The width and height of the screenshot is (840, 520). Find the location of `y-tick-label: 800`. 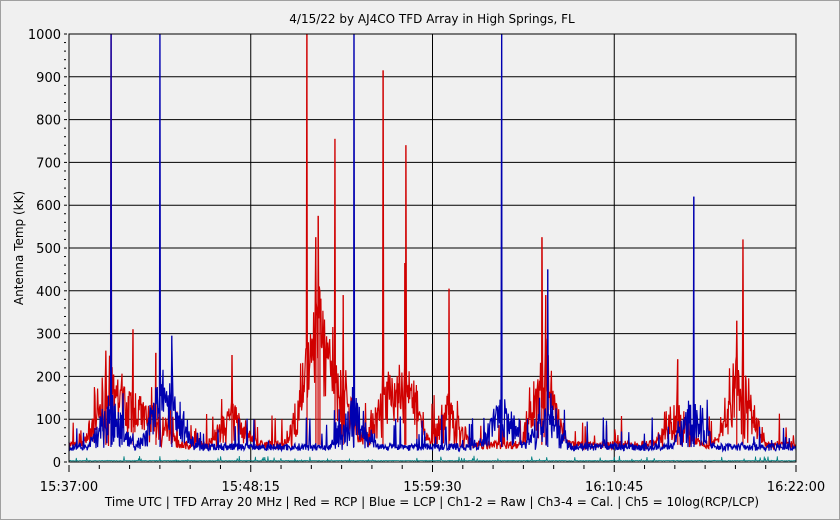

y-tick-label: 800 is located at coordinates (48, 121).